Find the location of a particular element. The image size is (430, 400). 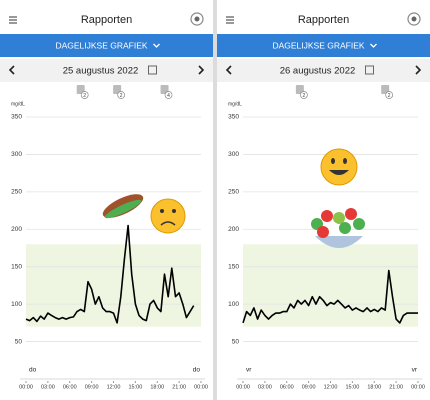

event-icon: 4 is located at coordinates (166, 92).